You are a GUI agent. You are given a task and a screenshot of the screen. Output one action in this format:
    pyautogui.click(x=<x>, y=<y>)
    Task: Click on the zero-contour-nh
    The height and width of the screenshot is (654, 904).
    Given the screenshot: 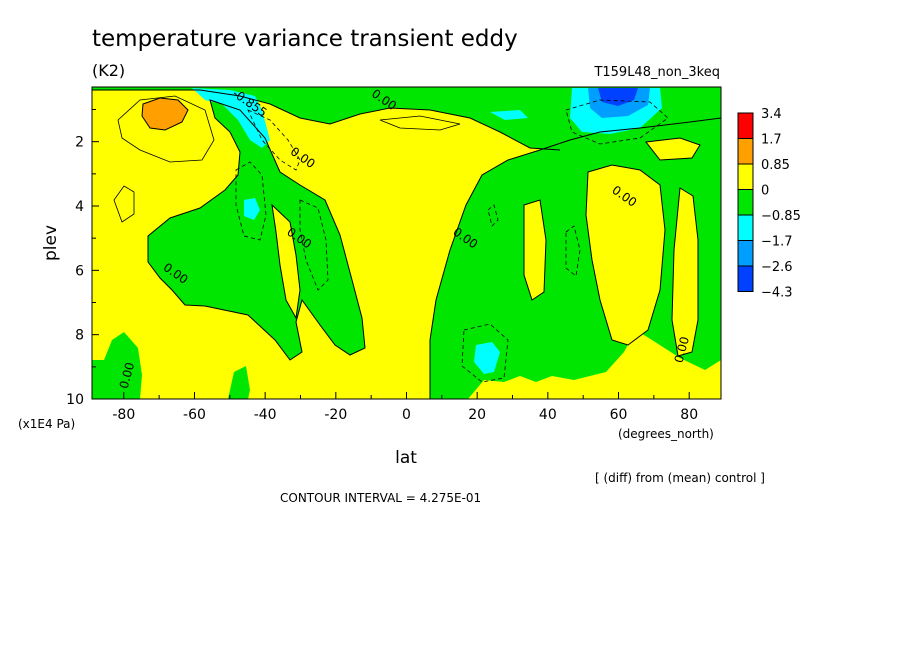 What is the action you would take?
    pyautogui.click(x=575, y=258)
    